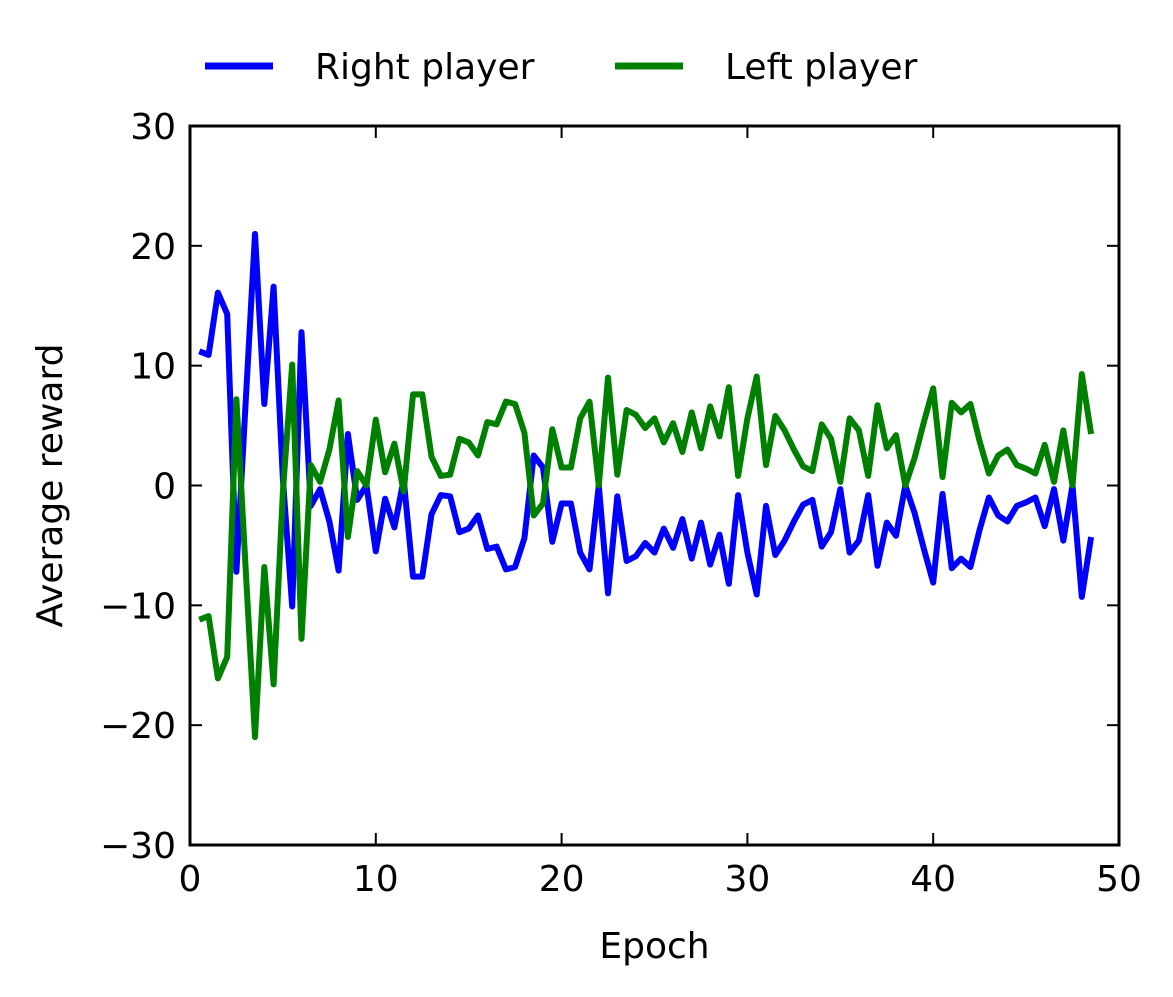 The image size is (1173, 997). Describe the element at coordinates (153, 367) in the screenshot. I see `y-tick-label: 10` at that location.